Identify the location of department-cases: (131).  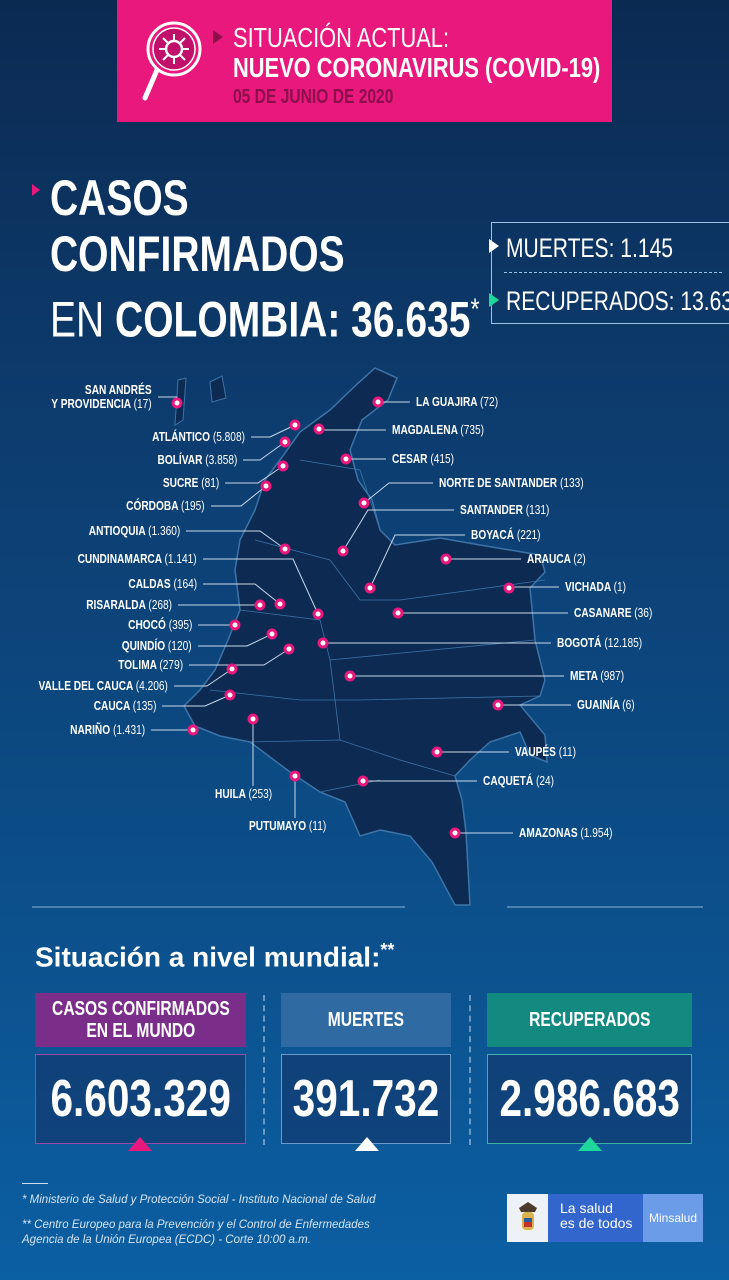
(537, 509).